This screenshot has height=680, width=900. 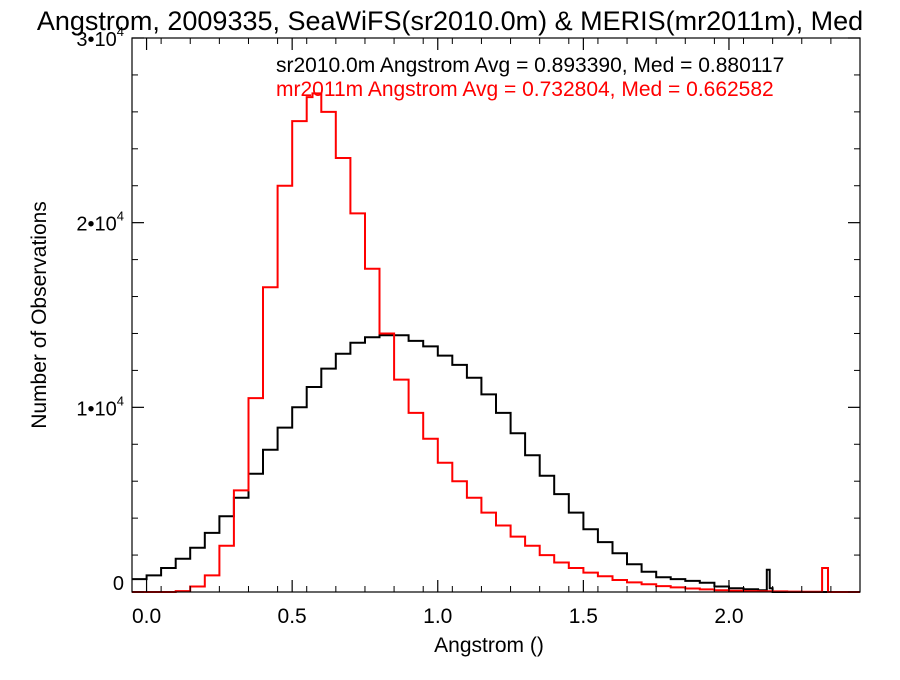 I want to click on y-axis-label: Number of Observations, so click(x=39, y=315).